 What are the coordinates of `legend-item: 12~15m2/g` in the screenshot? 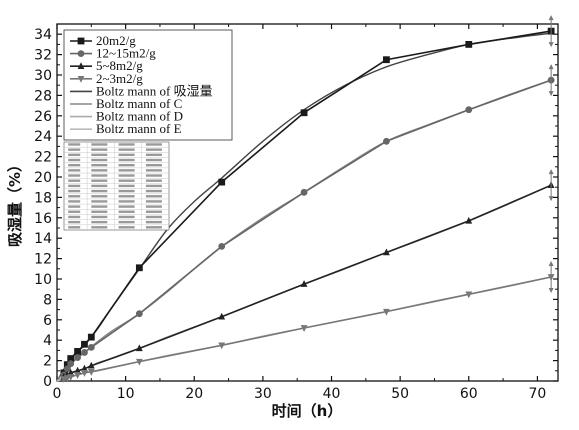 It's located at (113, 53).